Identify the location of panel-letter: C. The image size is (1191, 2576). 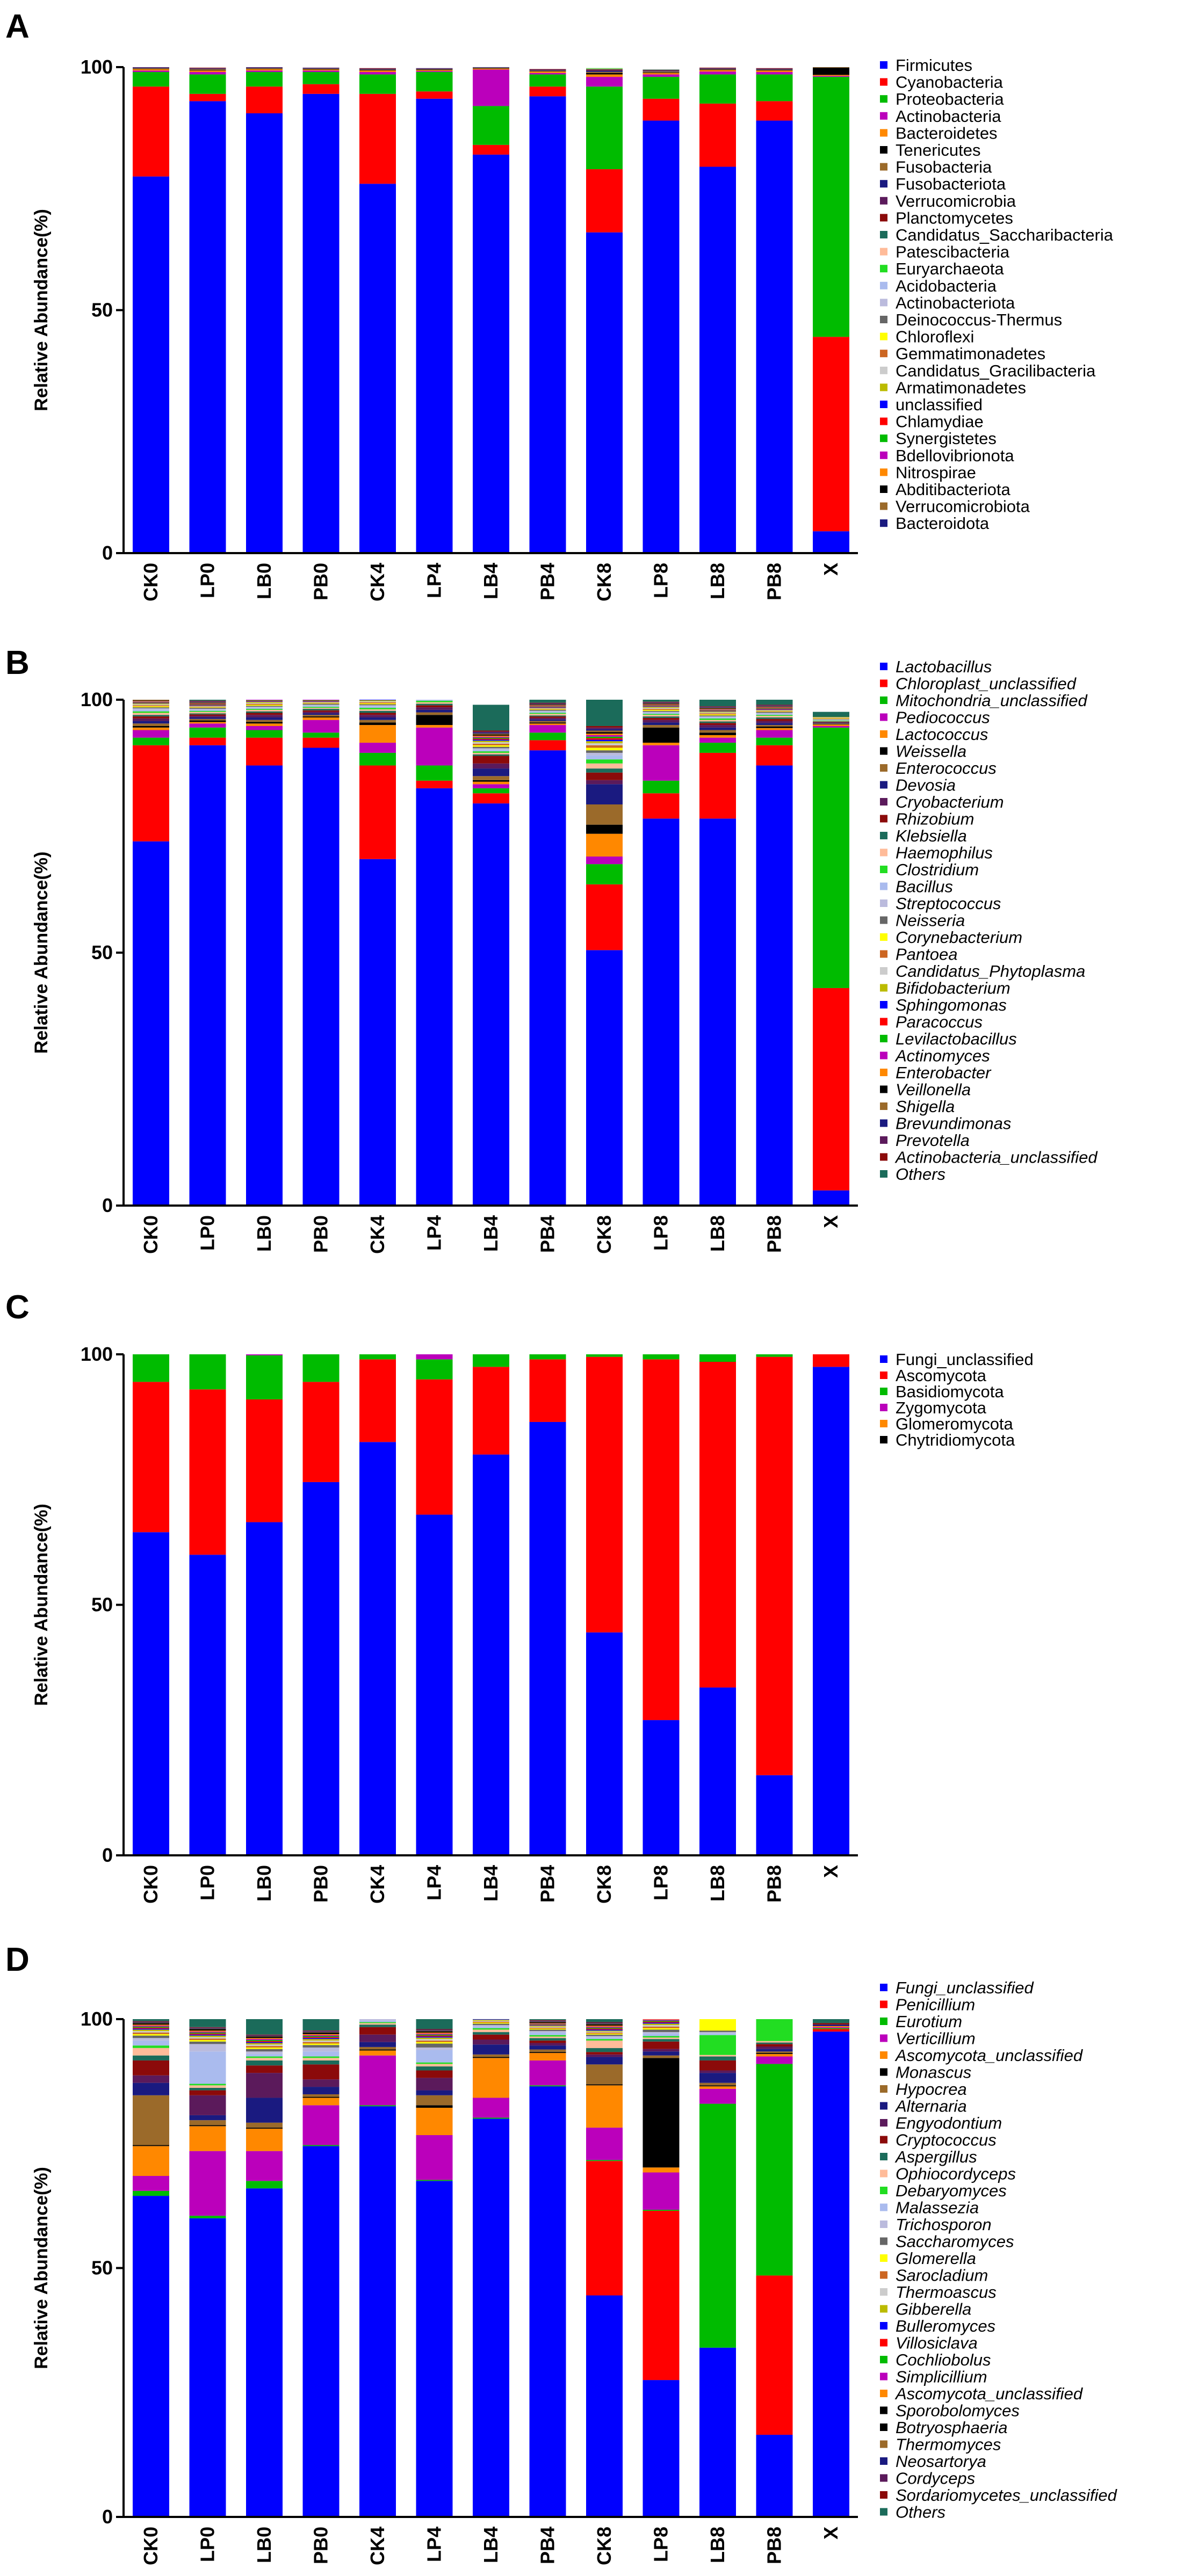
(18, 1307).